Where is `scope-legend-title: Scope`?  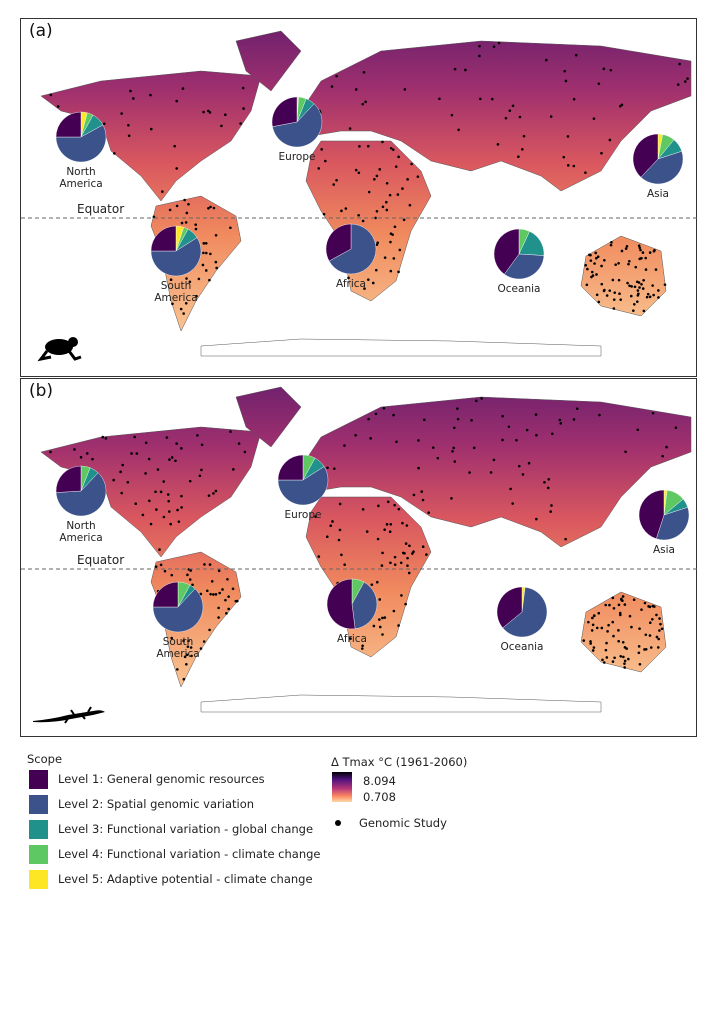 scope-legend-title: Scope is located at coordinates (45, 759).